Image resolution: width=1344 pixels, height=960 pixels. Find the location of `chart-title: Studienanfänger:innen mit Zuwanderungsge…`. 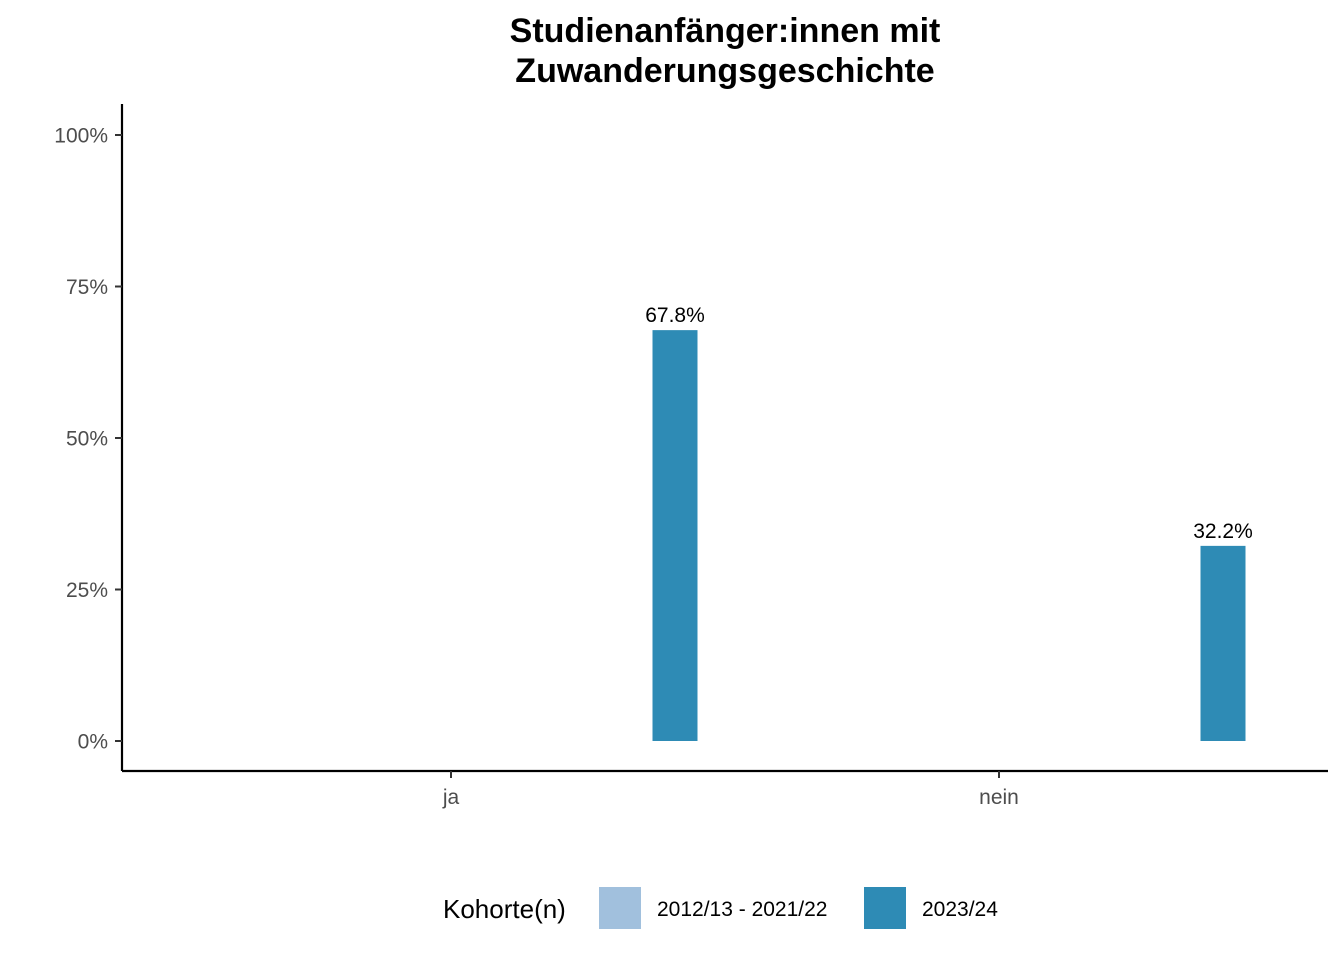

chart-title: Studienanfänger:innen mit Zuwanderungsge… is located at coordinates (725, 51).